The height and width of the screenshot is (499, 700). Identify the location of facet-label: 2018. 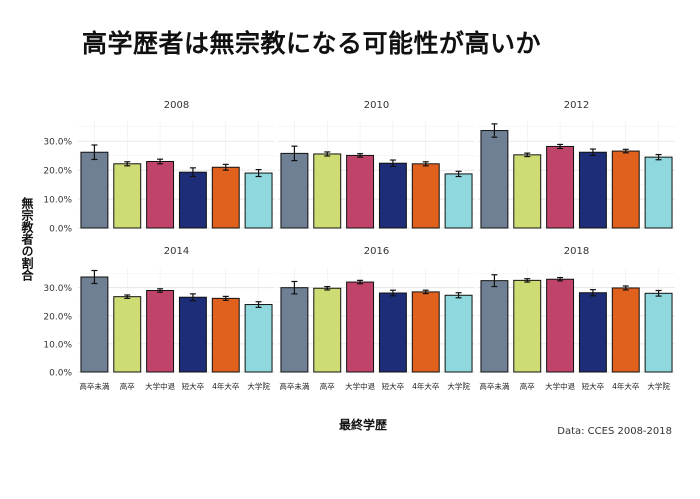
(576, 251).